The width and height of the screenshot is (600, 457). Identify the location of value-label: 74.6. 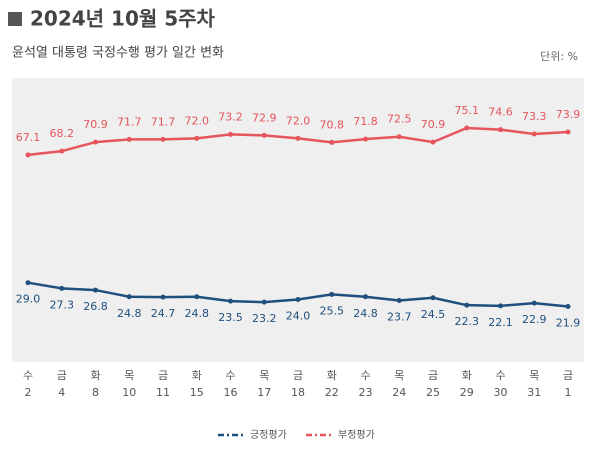
(500, 112).